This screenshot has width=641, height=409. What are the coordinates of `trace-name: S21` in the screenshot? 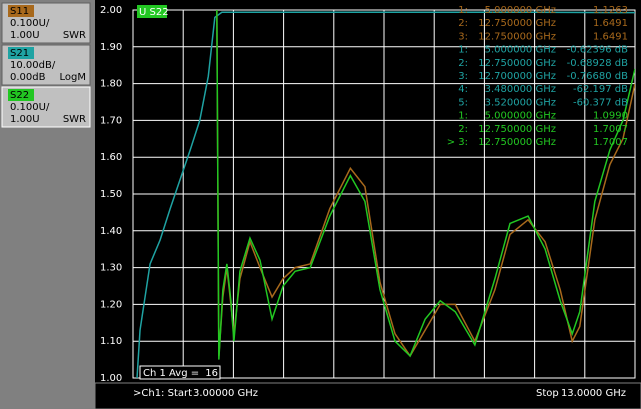 It's located at (19, 53).